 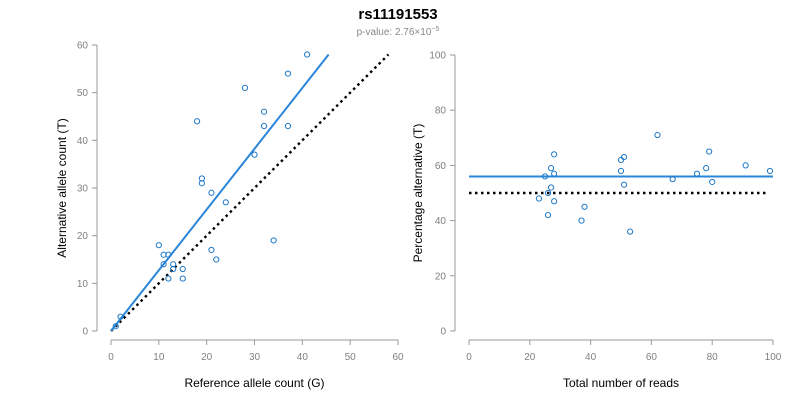 I want to click on figure-title: rs11191553, so click(x=397, y=14).